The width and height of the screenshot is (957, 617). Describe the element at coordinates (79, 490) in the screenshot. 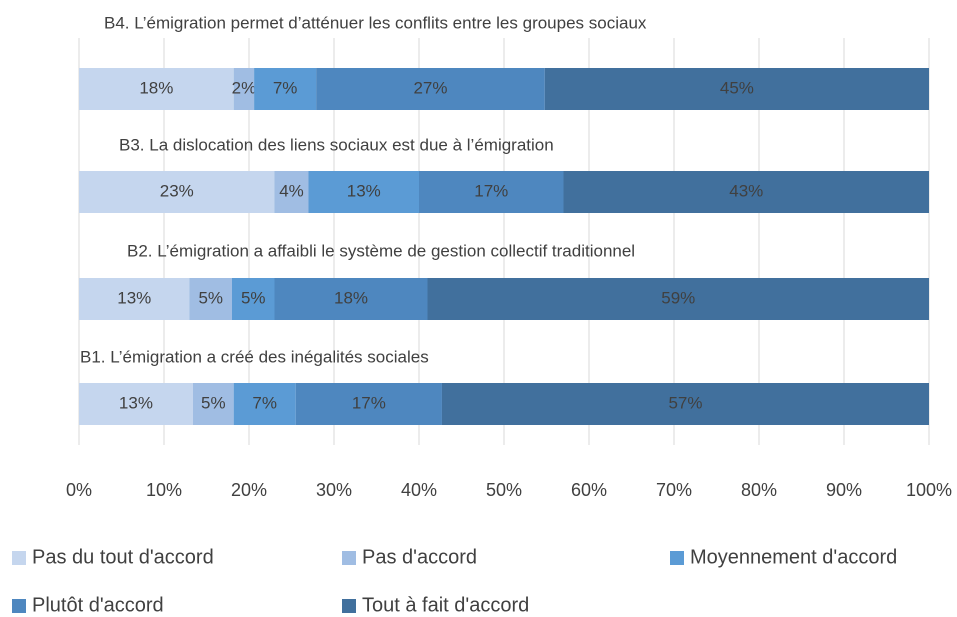

I see `x-tick-label: 0%` at that location.